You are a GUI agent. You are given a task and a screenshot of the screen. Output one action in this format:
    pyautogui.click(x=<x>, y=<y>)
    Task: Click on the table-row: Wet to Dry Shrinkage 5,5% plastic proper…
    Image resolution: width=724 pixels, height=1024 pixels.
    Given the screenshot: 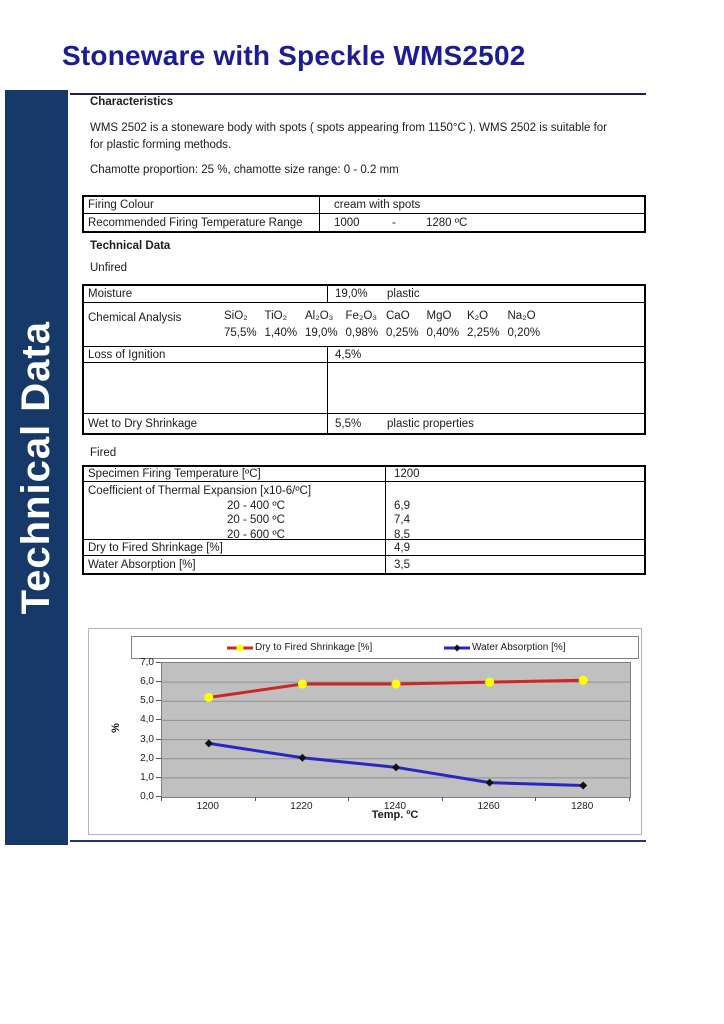 What is the action you would take?
    pyautogui.click(x=364, y=423)
    